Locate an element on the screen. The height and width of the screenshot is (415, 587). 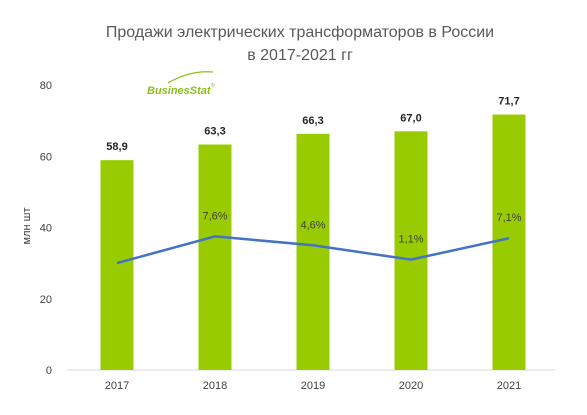
x-axis-ticks: 2017 2018 2019 2020 2021 is located at coordinates (313, 386).